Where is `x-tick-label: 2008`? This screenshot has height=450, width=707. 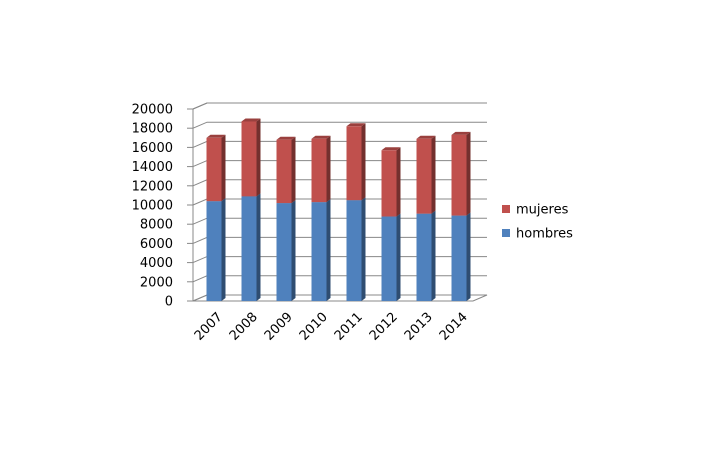
x-tick-label: 2008 is located at coordinates (244, 327).